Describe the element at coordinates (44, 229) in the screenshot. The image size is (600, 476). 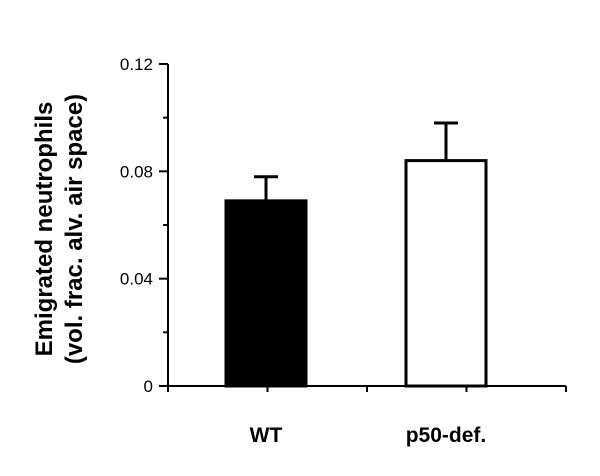
I see `y-axis-title-line1: Emigrated neutrophils` at that location.